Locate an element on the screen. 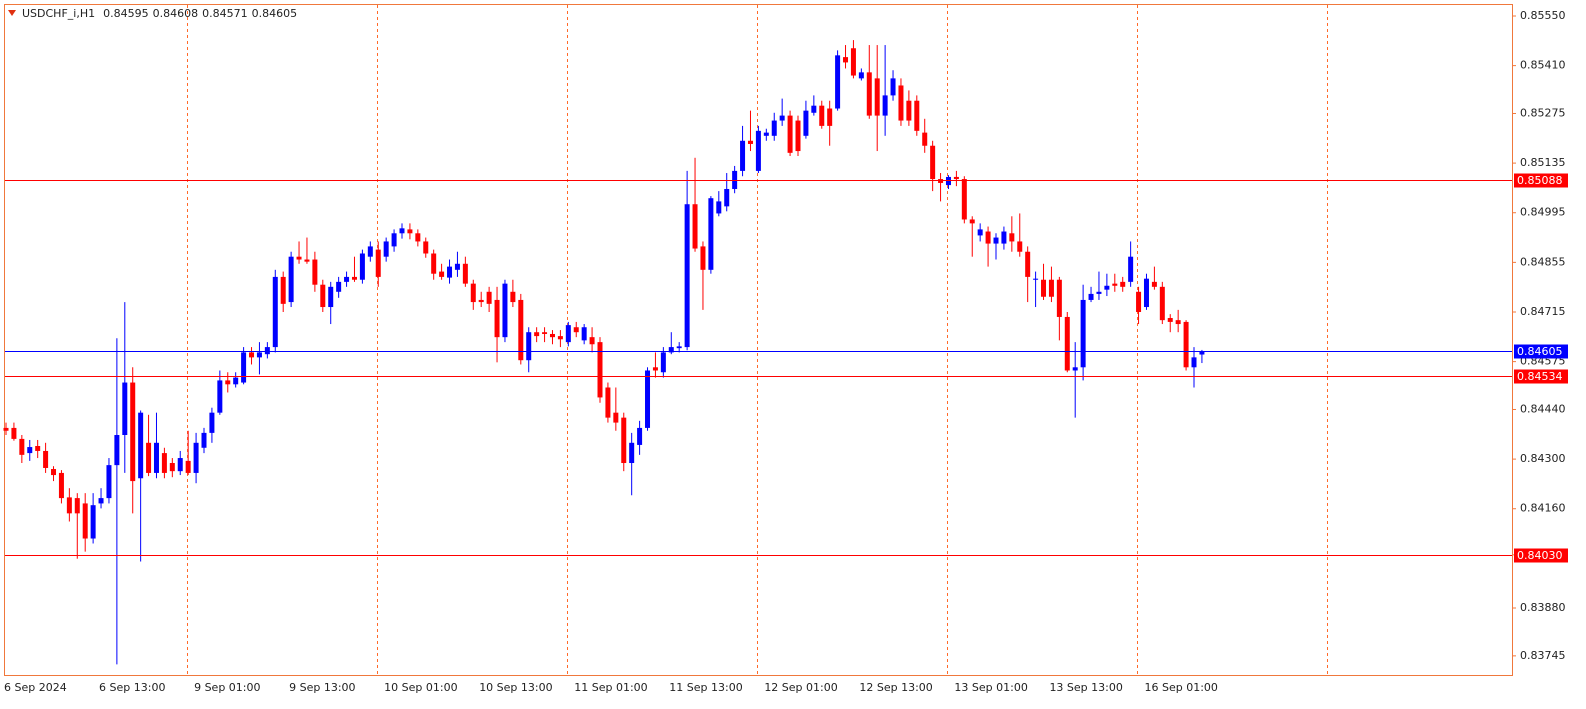 This screenshot has width=1586, height=709. y-tick-label: 0.83745 is located at coordinates (1543, 655).